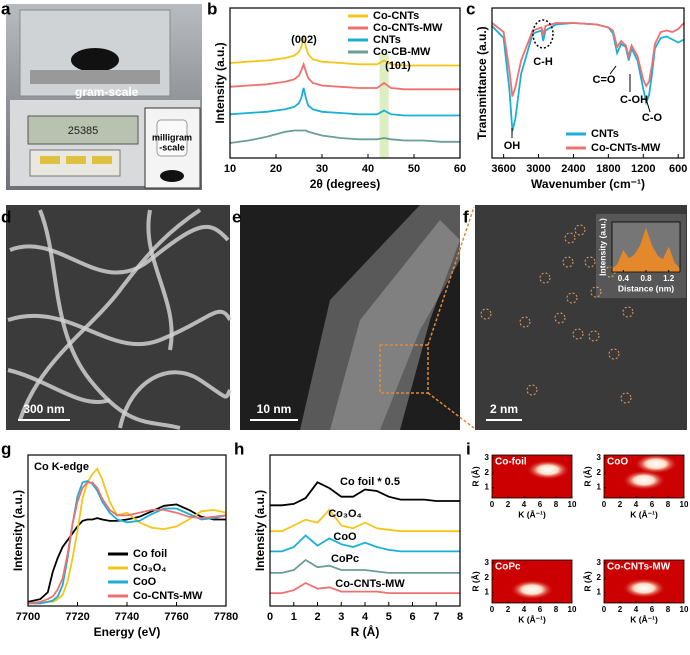  I want to click on annotation: C-H, so click(543, 62).